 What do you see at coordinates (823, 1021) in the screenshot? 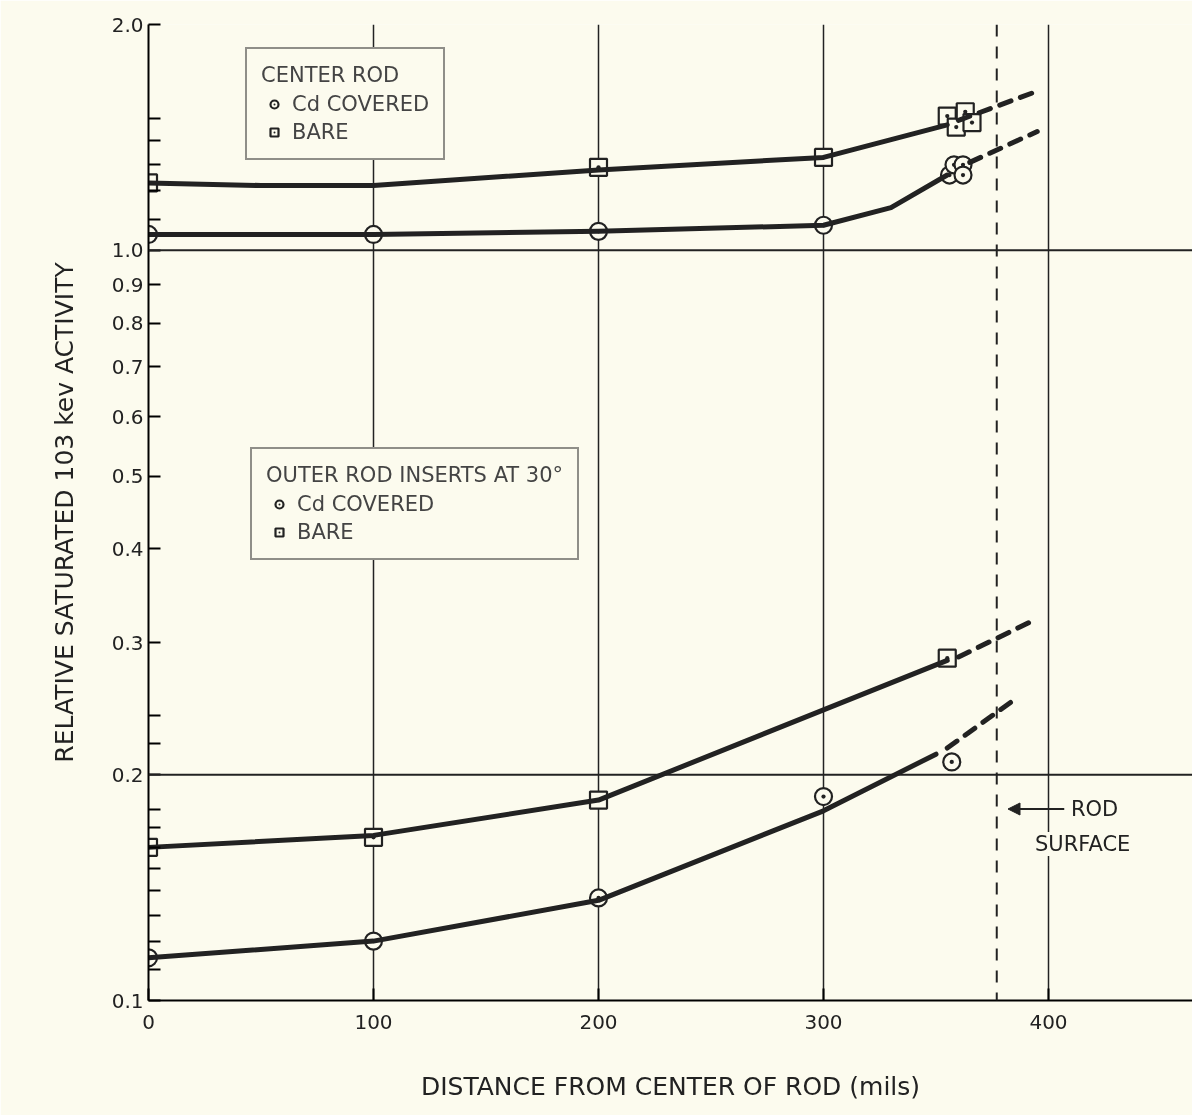
I see `x-tick-label: 300` at bounding box center [823, 1021].